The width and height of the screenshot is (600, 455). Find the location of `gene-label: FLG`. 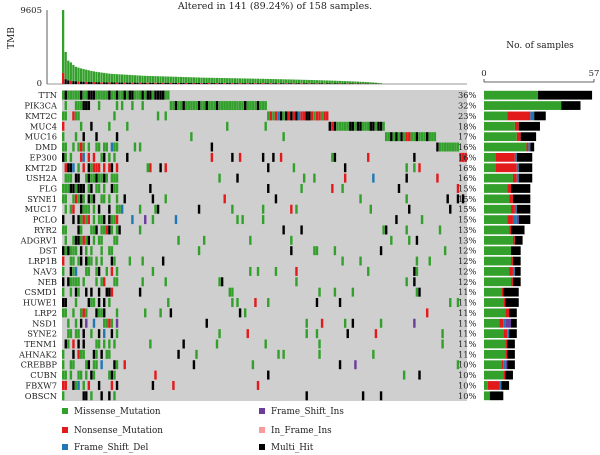

gene-label: FLG is located at coordinates (48, 188).